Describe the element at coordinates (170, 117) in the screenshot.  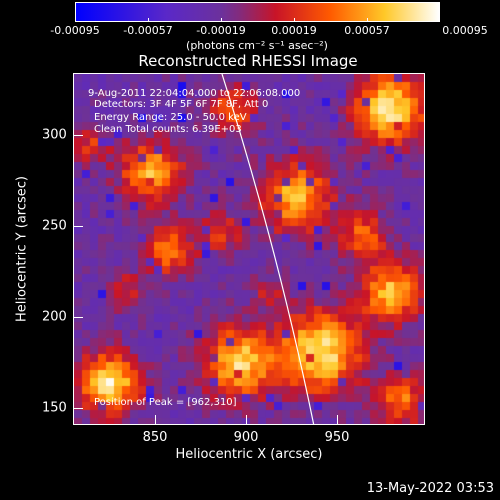
I see `energy-range-text: Energy Range: 25.0 - 50.0 keV` at that location.